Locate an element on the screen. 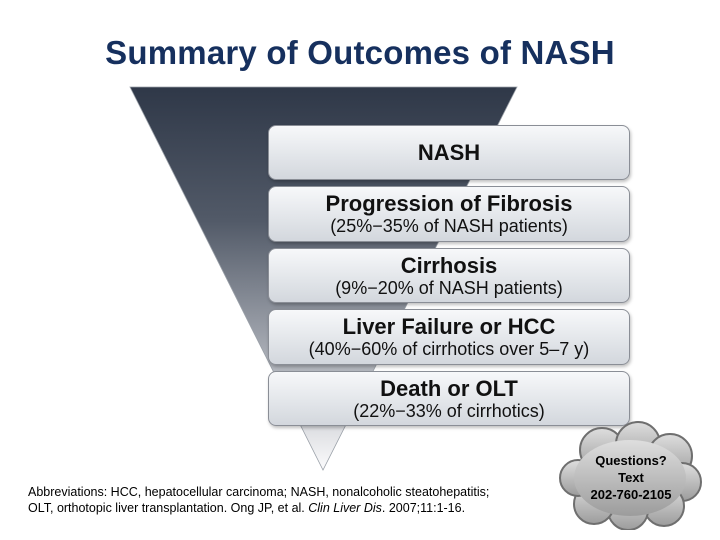  questions-text: Questions? Text 202-760-2105 is located at coordinates (631, 477).